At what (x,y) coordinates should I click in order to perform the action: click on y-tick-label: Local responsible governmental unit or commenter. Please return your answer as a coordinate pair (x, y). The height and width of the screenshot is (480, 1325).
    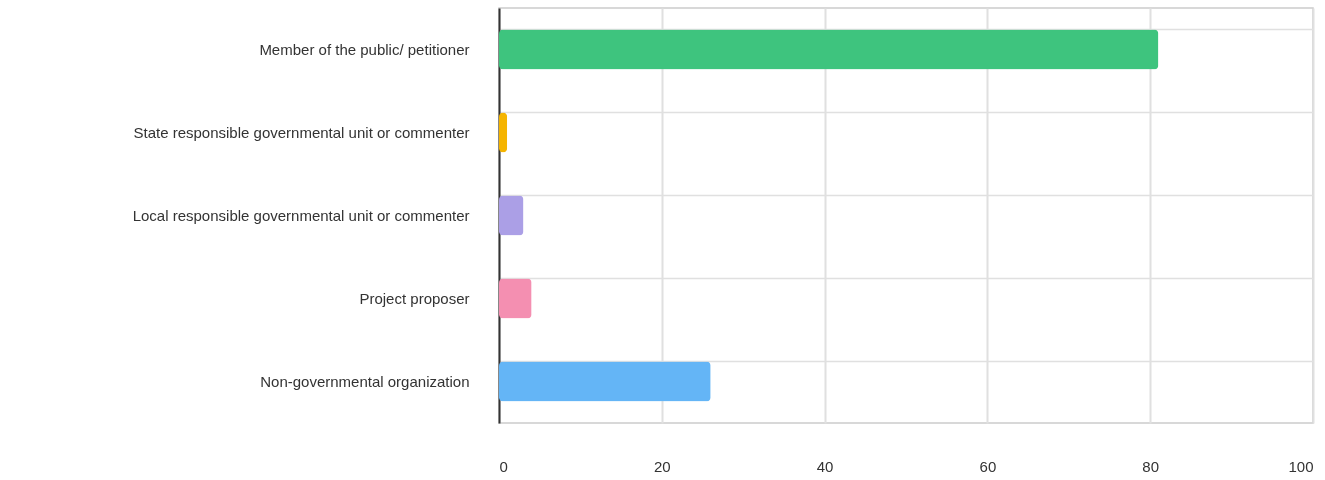
    Looking at the image, I should click on (301, 215).